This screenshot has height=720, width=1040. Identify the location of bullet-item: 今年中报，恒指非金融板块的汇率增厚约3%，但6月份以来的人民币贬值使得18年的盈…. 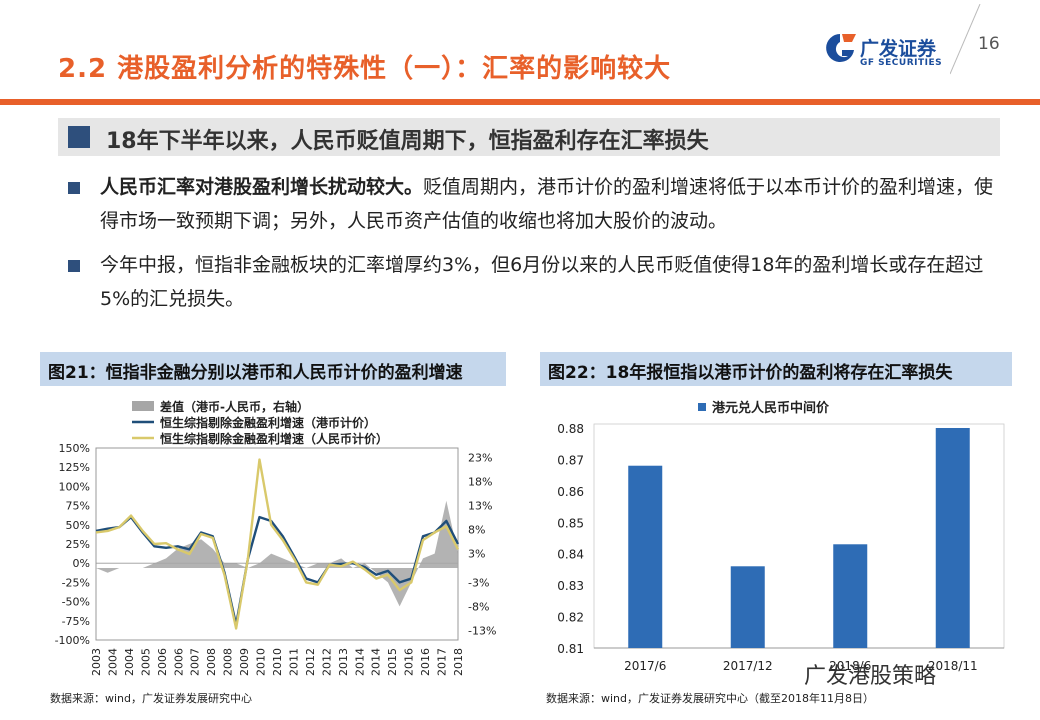
(536, 282).